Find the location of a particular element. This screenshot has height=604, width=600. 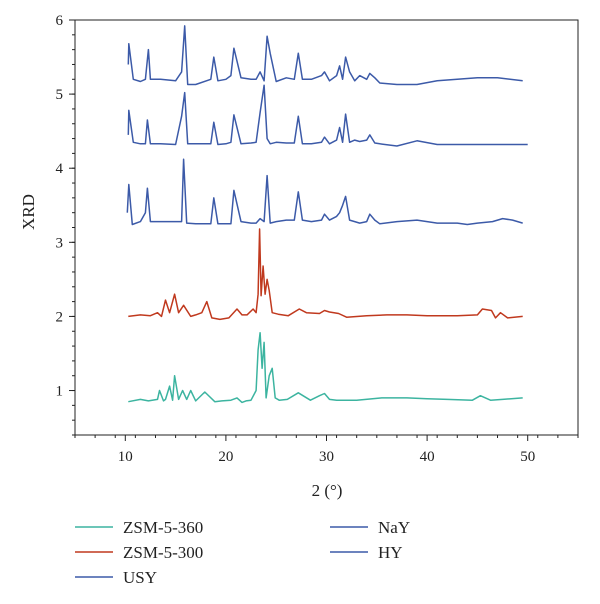

x-tick-label: 40 is located at coordinates (427, 457).